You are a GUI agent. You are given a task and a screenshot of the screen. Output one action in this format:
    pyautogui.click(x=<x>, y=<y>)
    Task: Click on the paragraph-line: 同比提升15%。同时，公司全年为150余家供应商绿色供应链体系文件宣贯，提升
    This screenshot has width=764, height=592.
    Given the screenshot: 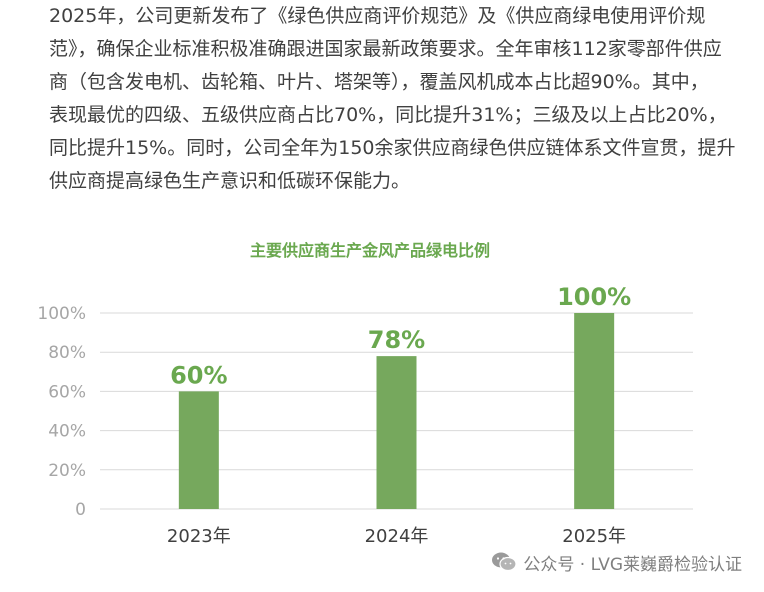 What is the action you would take?
    pyautogui.click(x=392, y=148)
    